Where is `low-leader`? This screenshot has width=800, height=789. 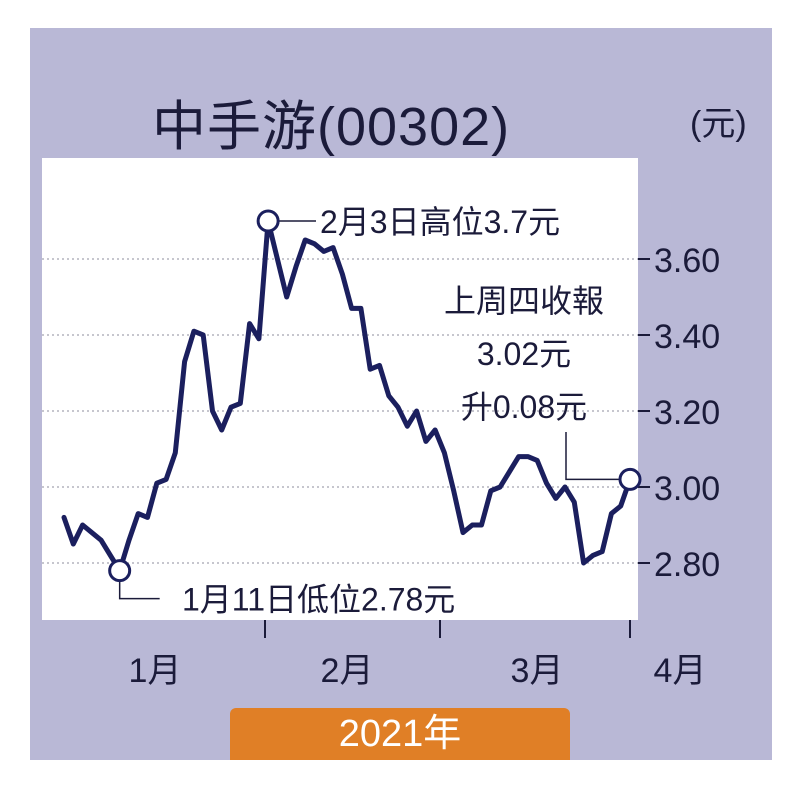 low-leader is located at coordinates (139, 590).